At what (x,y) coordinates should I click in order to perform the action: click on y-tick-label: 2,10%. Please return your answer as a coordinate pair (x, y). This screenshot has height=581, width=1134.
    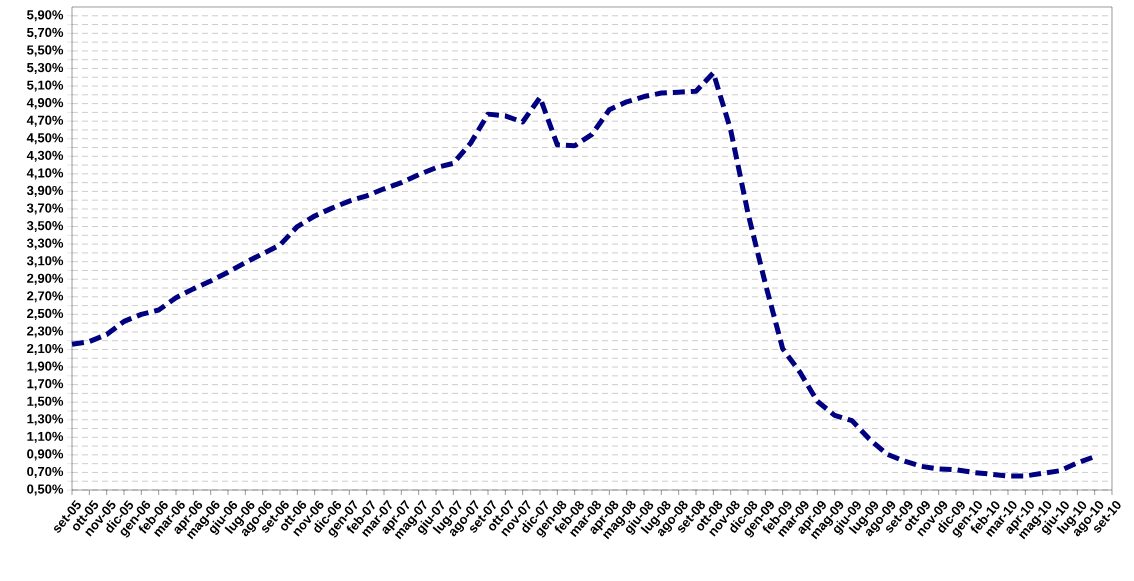
    Looking at the image, I should click on (45, 349).